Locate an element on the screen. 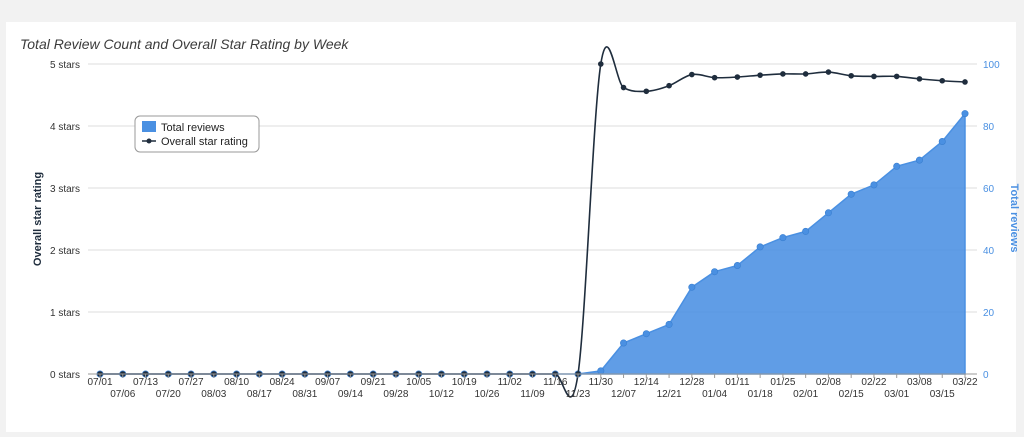  x-tick-label: 02/01 is located at coordinates (805, 394).